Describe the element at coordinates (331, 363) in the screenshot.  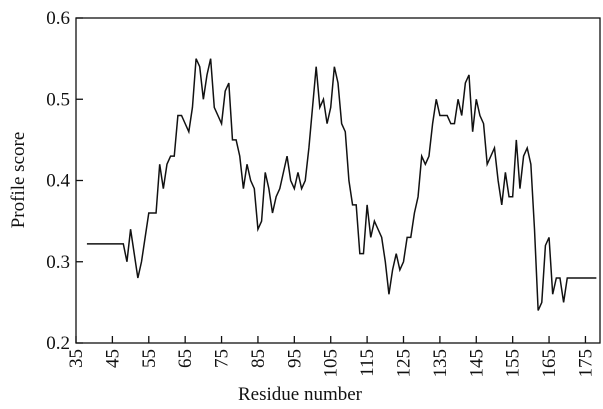
I see `x-tick-label: 105` at that location.